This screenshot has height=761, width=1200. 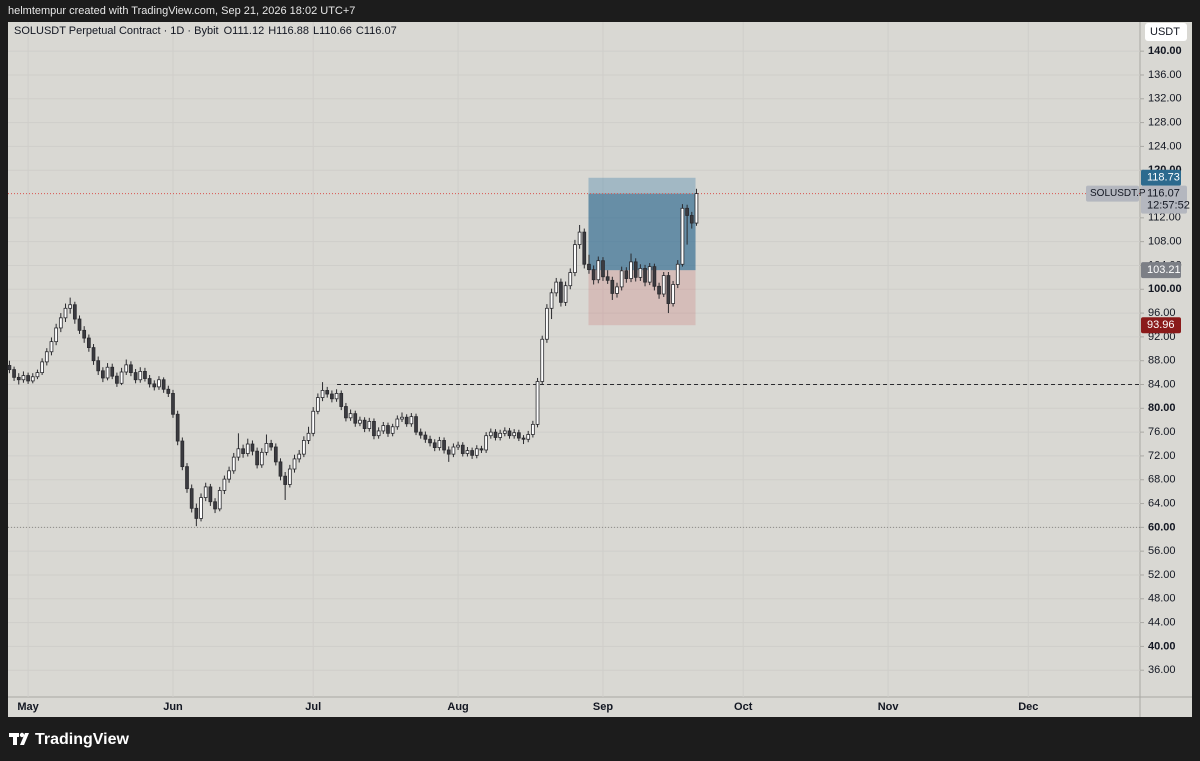 I want to click on entry-label-box, so click(x=1161, y=270).